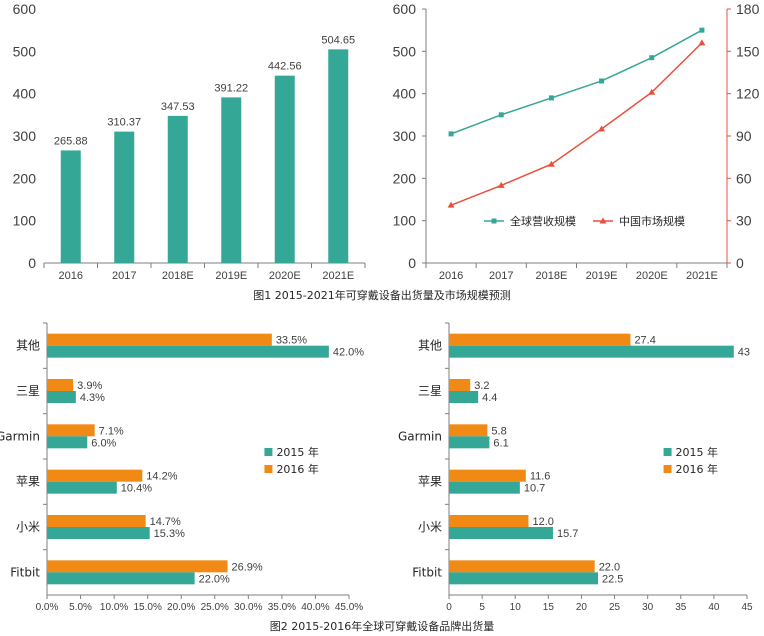 This screenshot has height=636, width=764. Describe the element at coordinates (449, 607) in the screenshot. I see `x-tick-label: 0` at that location.